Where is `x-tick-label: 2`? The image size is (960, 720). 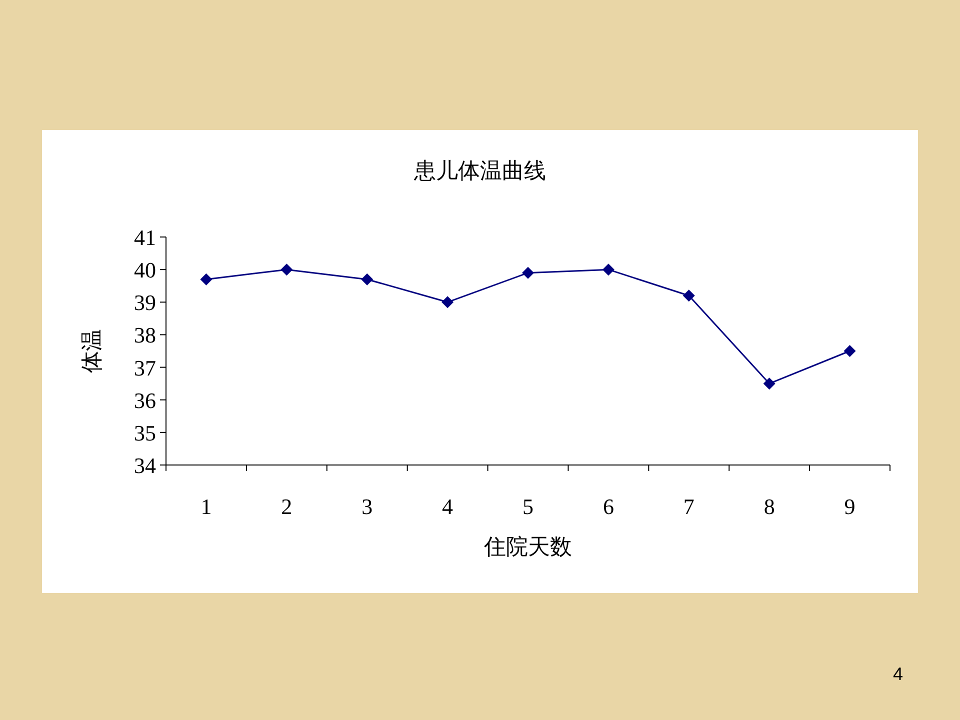 x-tick-label: 2 is located at coordinates (286, 506).